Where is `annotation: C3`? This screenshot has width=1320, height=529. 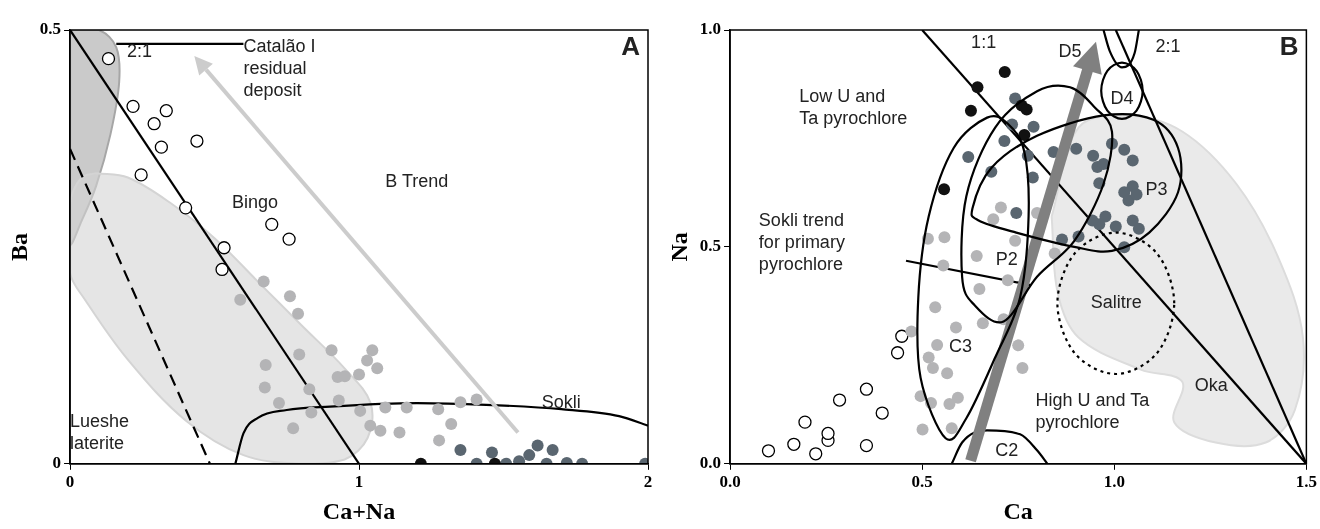
annotation: C3 is located at coordinates (961, 345).